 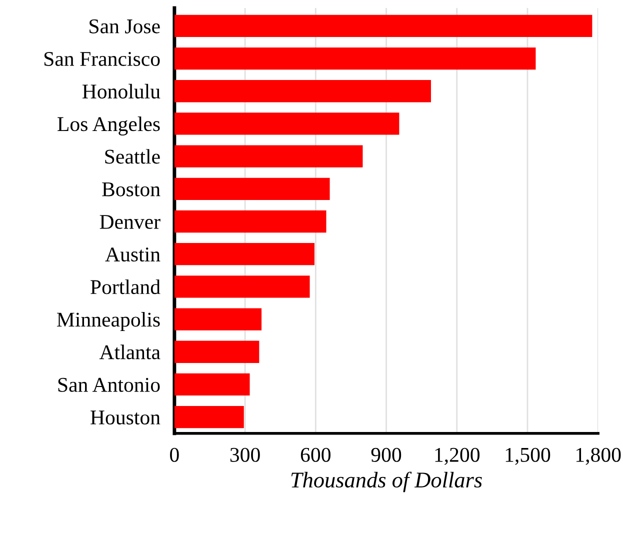 What do you see at coordinates (131, 189) in the screenshot?
I see `y-tick-label: Boston` at bounding box center [131, 189].